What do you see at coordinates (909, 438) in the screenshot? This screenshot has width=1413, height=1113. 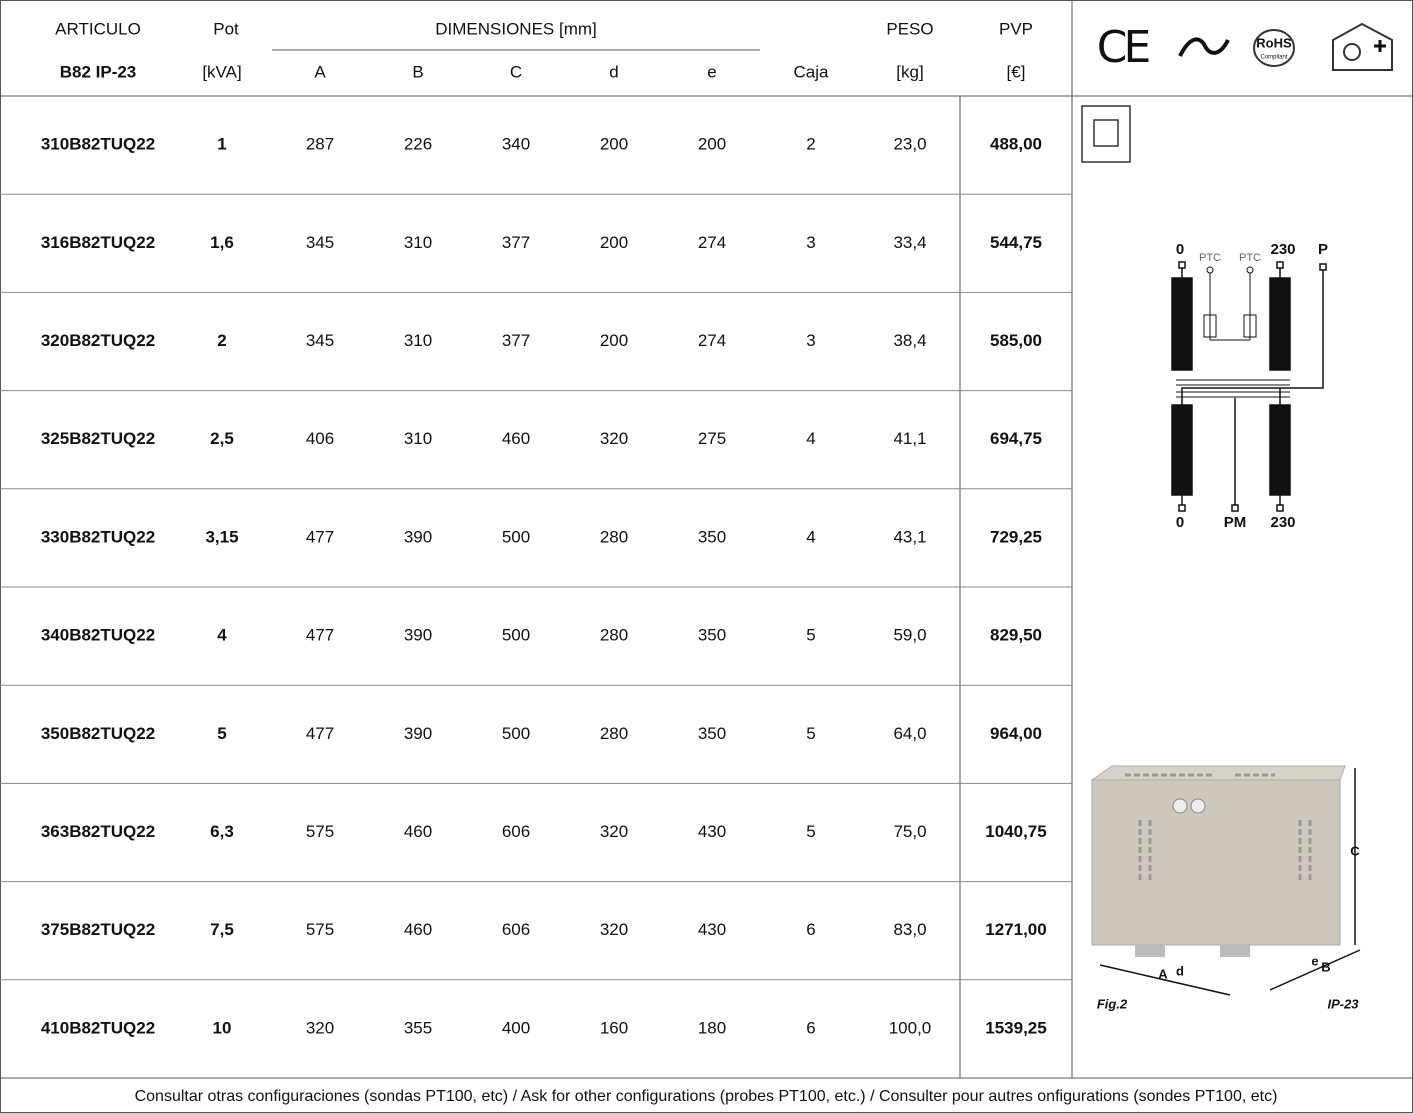 I see `table-cell: 41,1` at bounding box center [909, 438].